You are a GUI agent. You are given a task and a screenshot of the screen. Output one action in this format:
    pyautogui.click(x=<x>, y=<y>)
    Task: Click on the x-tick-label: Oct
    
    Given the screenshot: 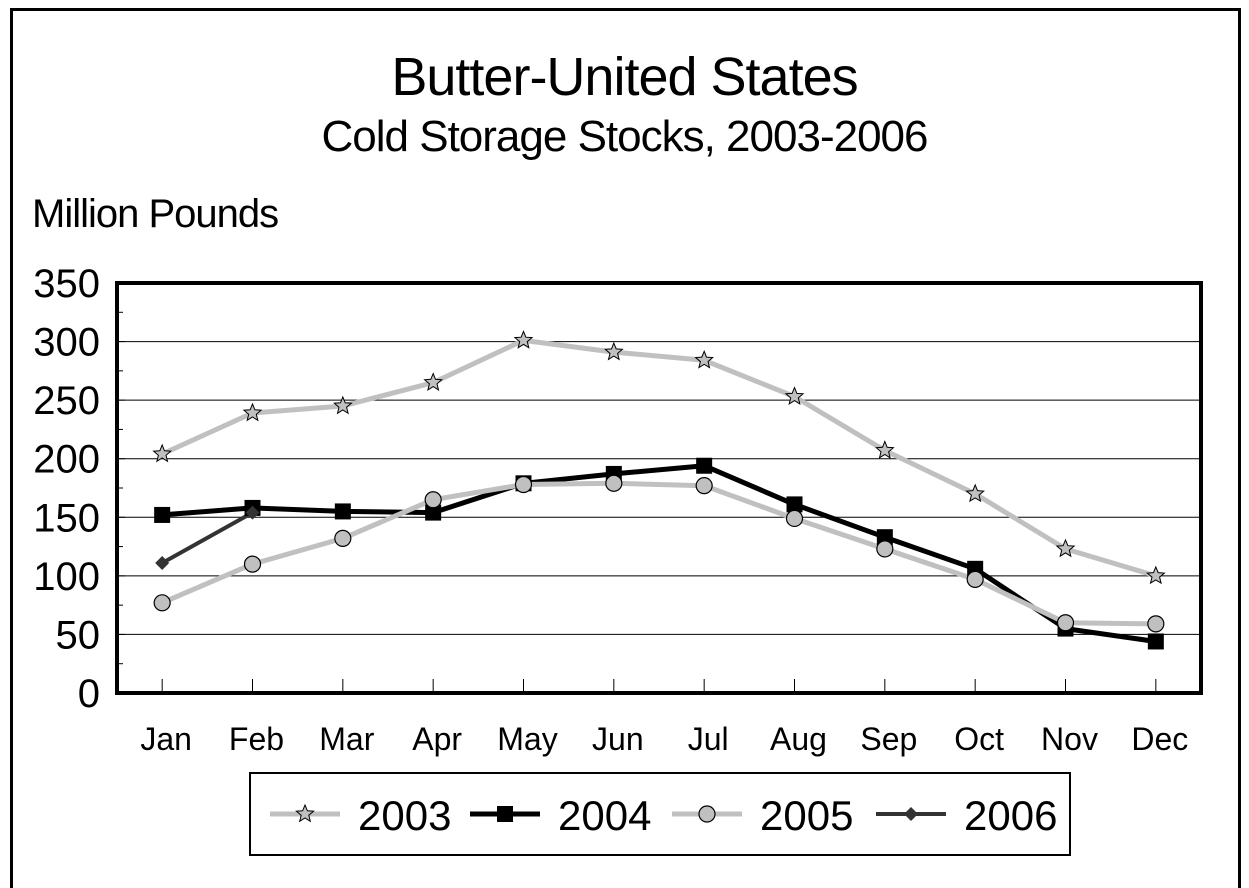 What is the action you would take?
    pyautogui.click(x=979, y=739)
    